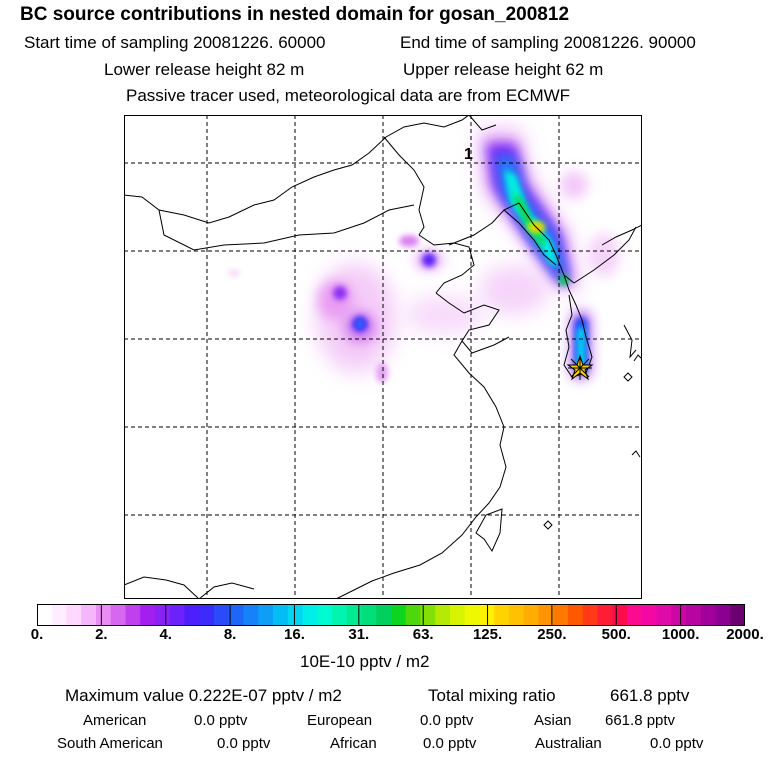  What do you see at coordinates (616, 634) in the screenshot?
I see `colorbar-tick-label: 500.` at bounding box center [616, 634].